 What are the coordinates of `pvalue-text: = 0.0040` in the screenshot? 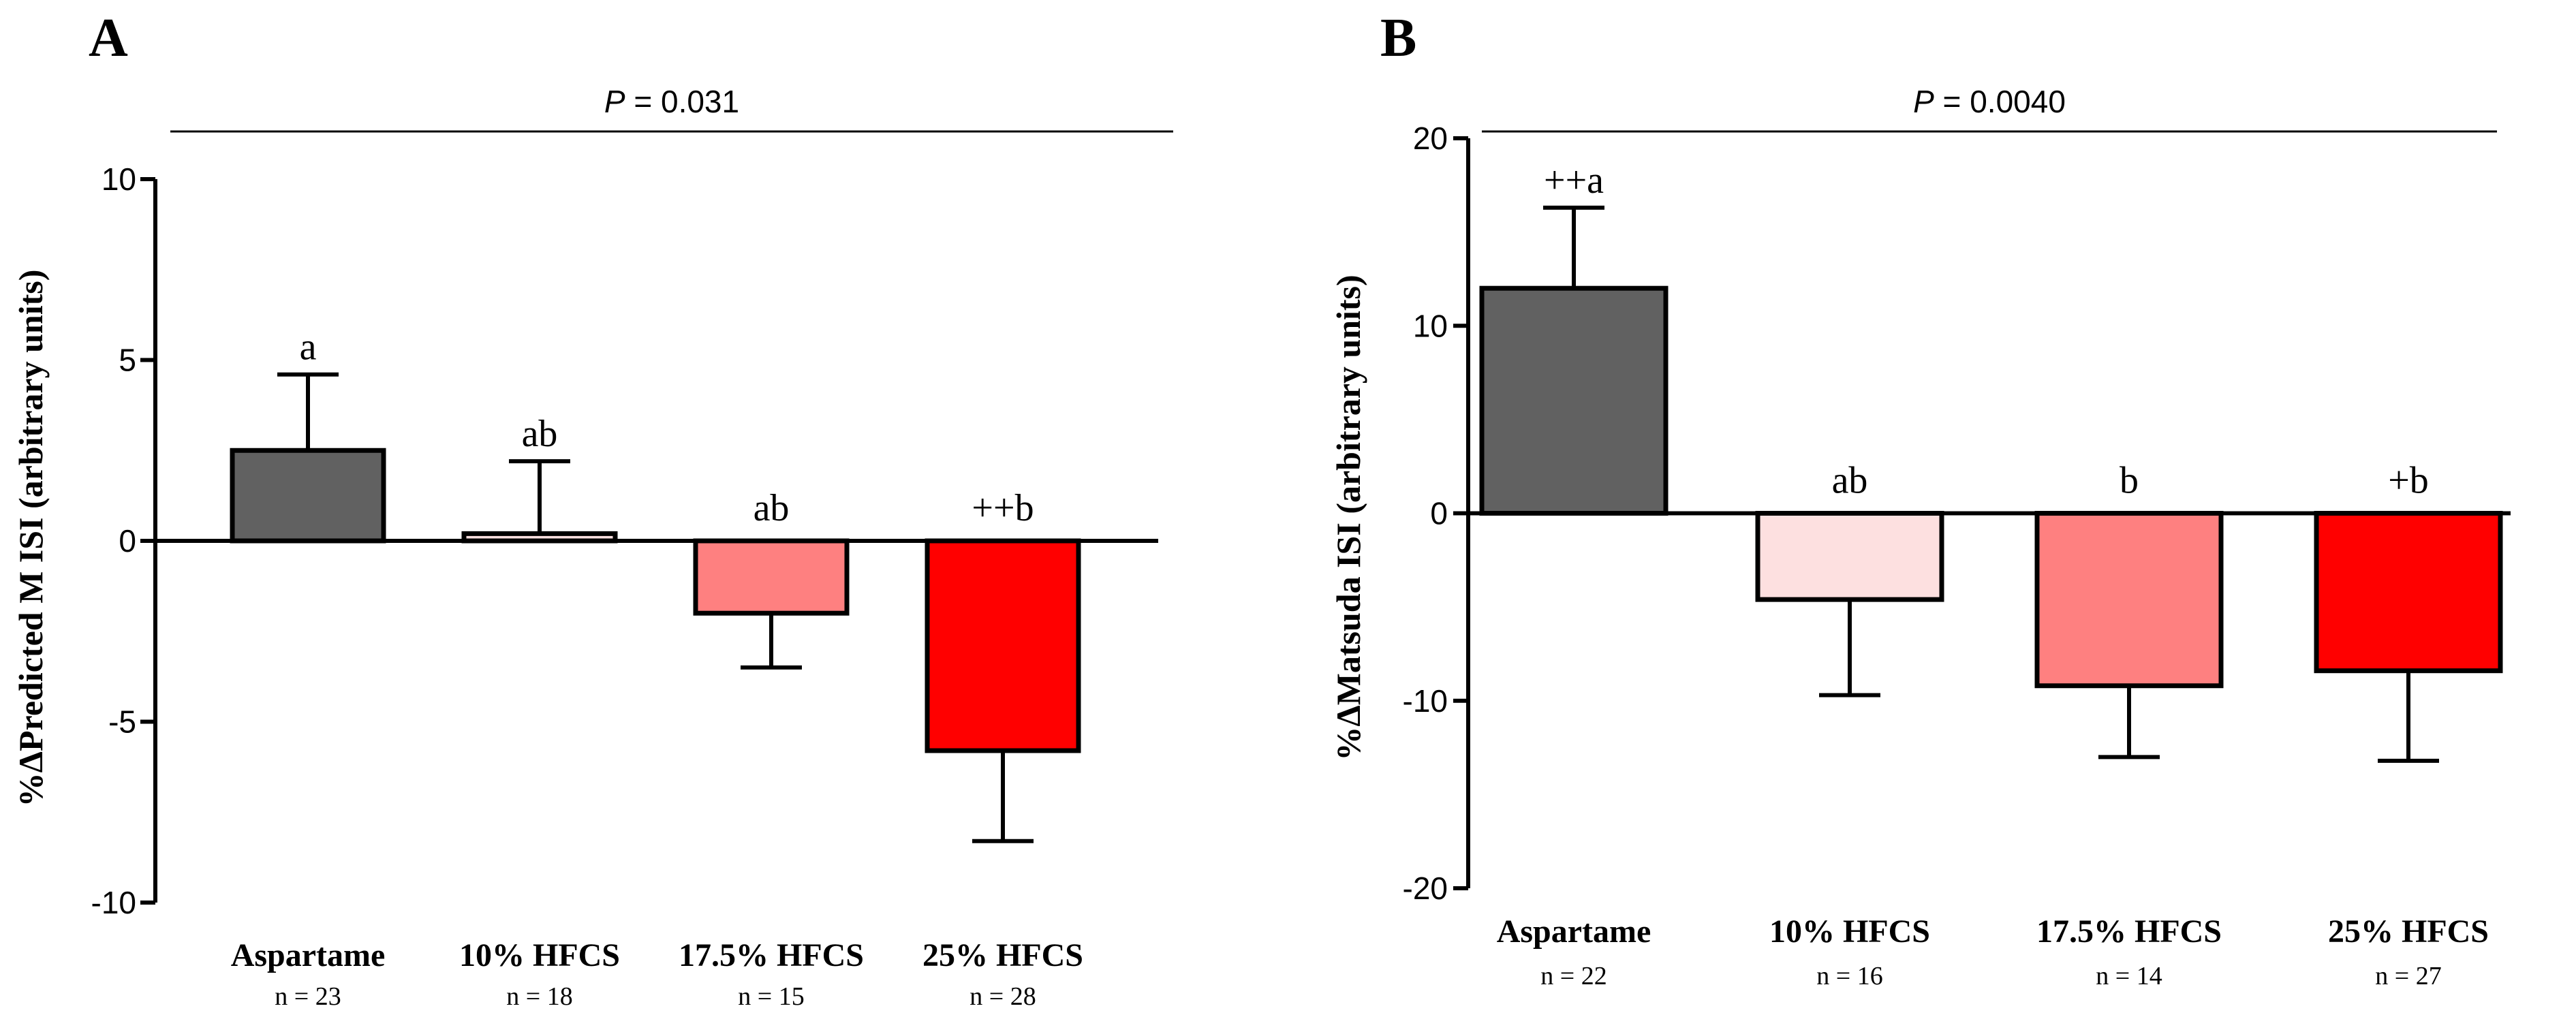 It's located at (2000, 101).